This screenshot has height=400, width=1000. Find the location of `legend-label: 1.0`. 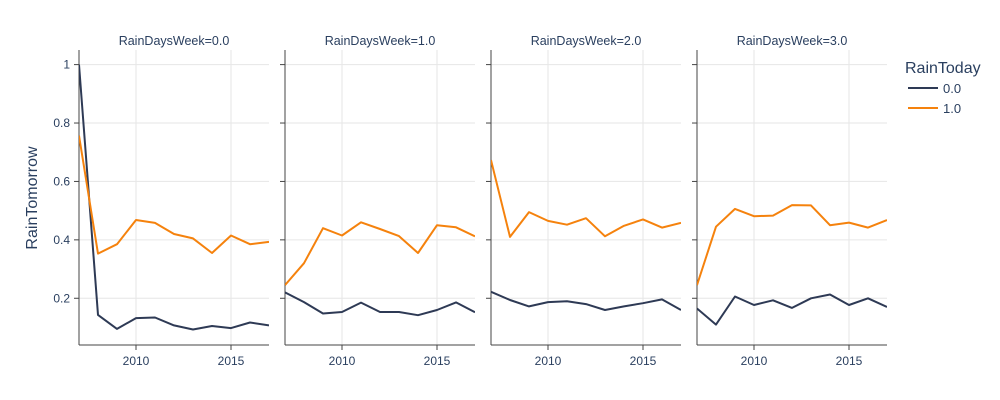

legend-label: 1.0 is located at coordinates (952, 108).